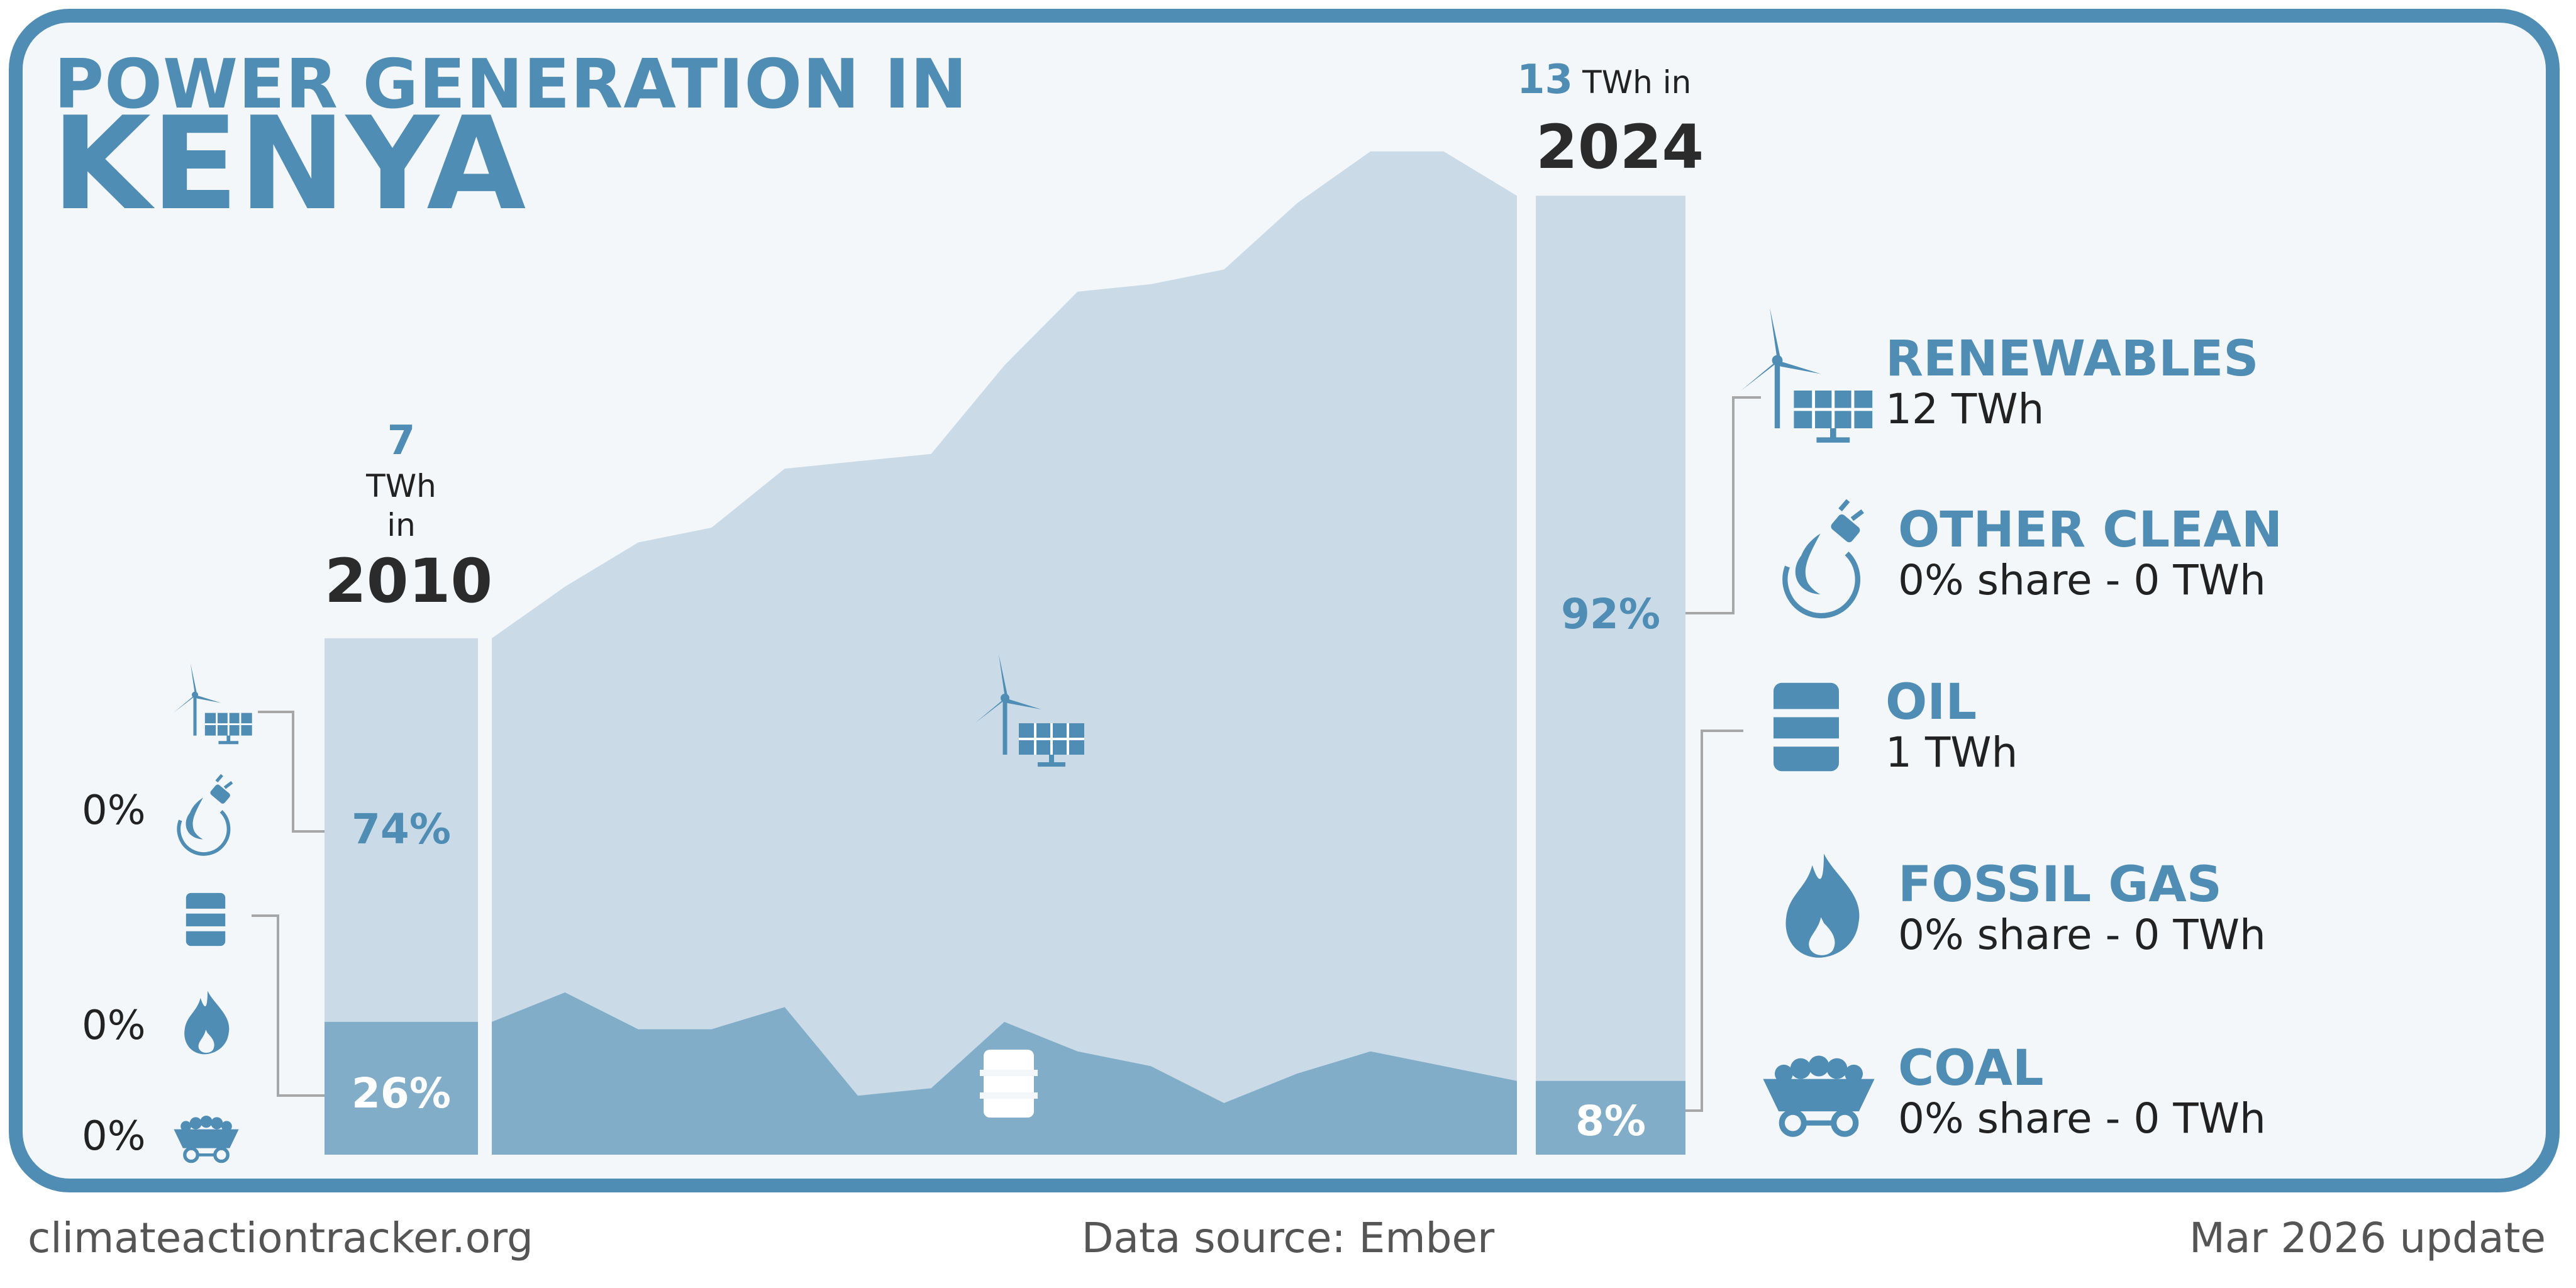  What do you see at coordinates (1637, 82) in the screenshot?
I see `end-unit: TWh in` at bounding box center [1637, 82].